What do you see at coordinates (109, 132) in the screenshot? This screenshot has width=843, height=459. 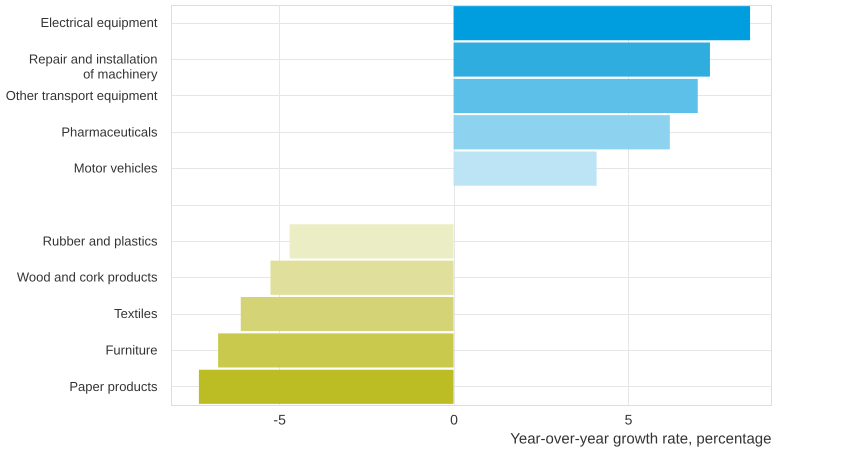 I see `y-tick-label: Pharmaceuticals` at bounding box center [109, 132].